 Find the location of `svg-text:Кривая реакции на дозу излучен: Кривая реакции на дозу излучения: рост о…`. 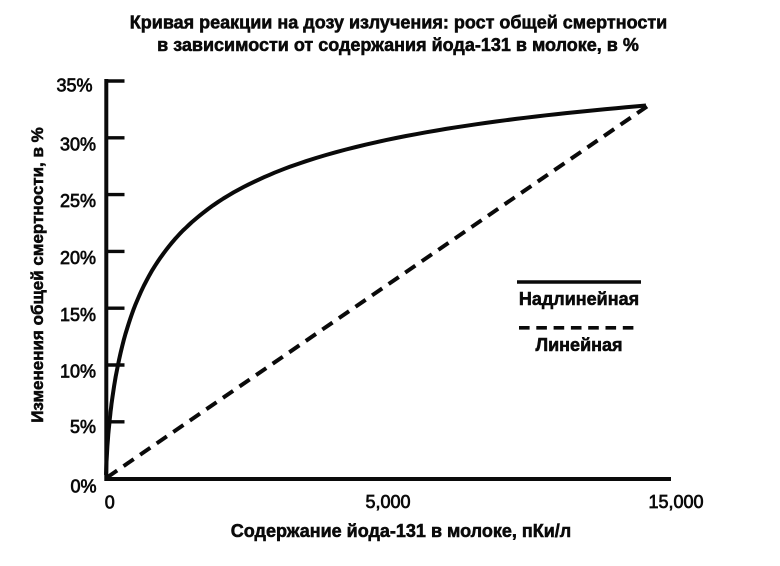

svg-text:Кривая реакции на дозу излучен: Кривая реакции на дозу излучения: рост о… is located at coordinates (398, 23).